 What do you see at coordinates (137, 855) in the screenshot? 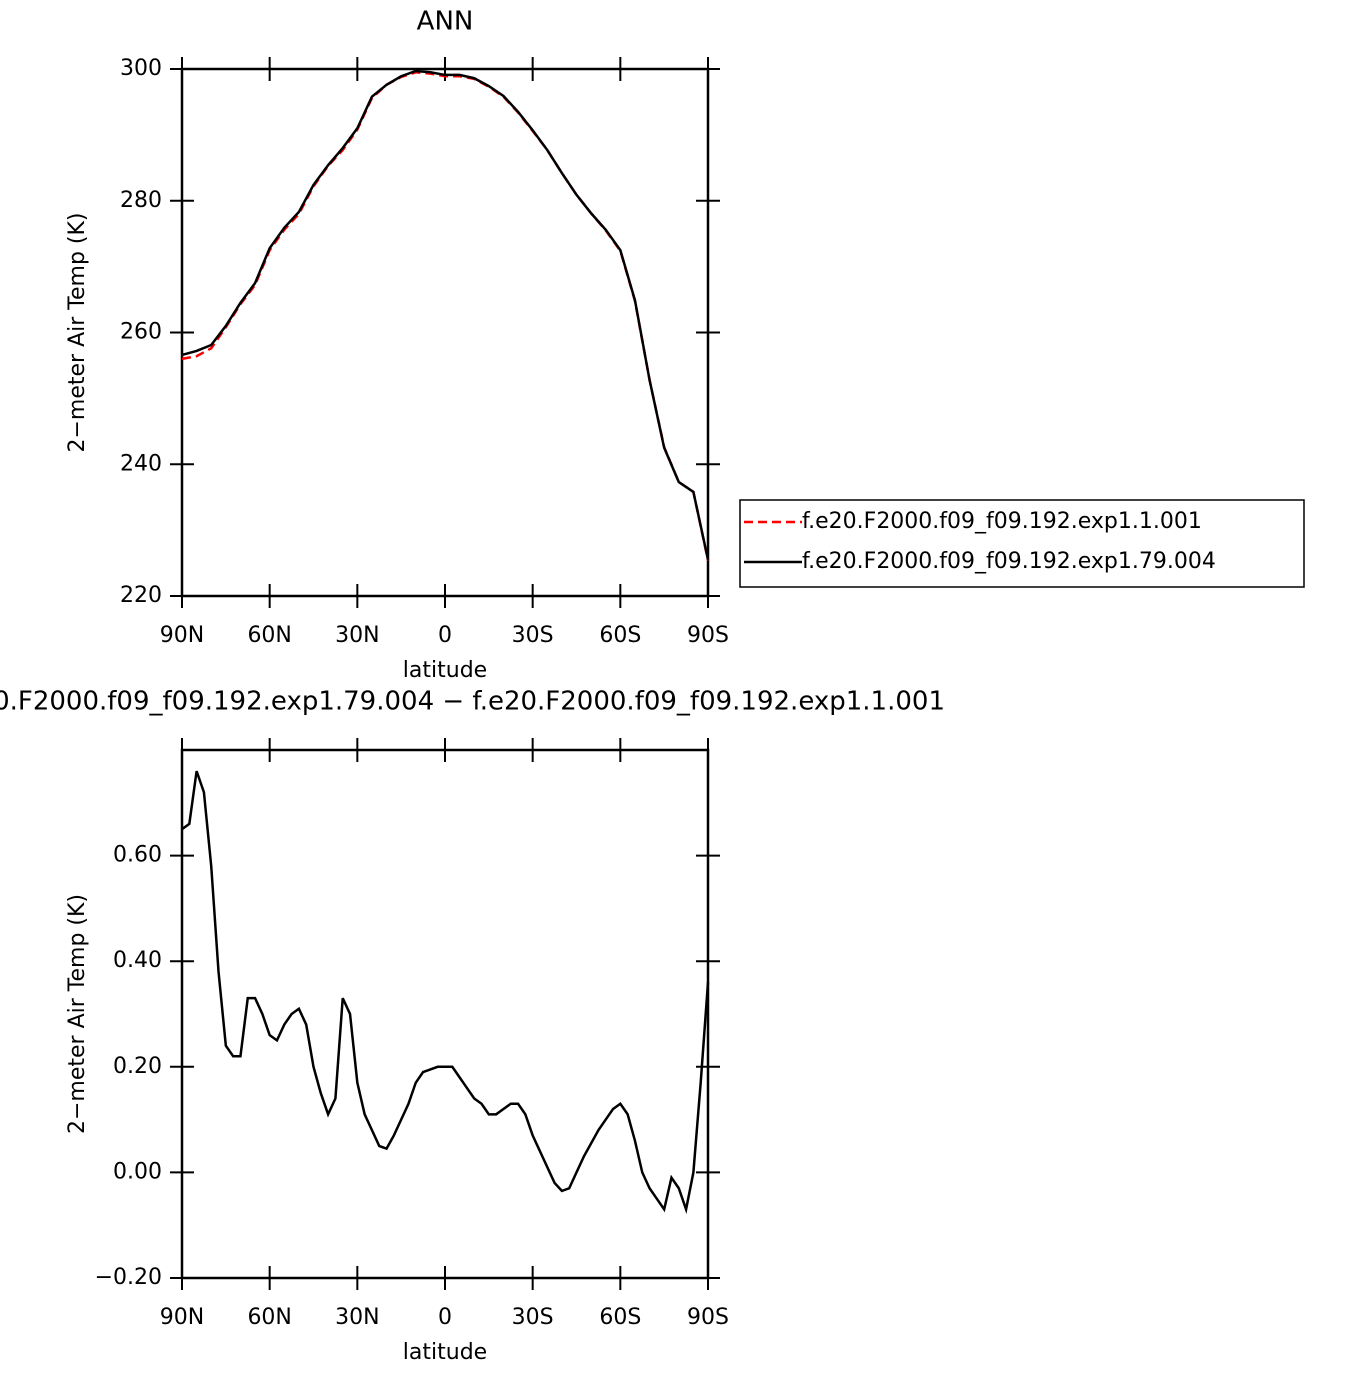
I see `y-tick-label: 0.60` at bounding box center [137, 855].